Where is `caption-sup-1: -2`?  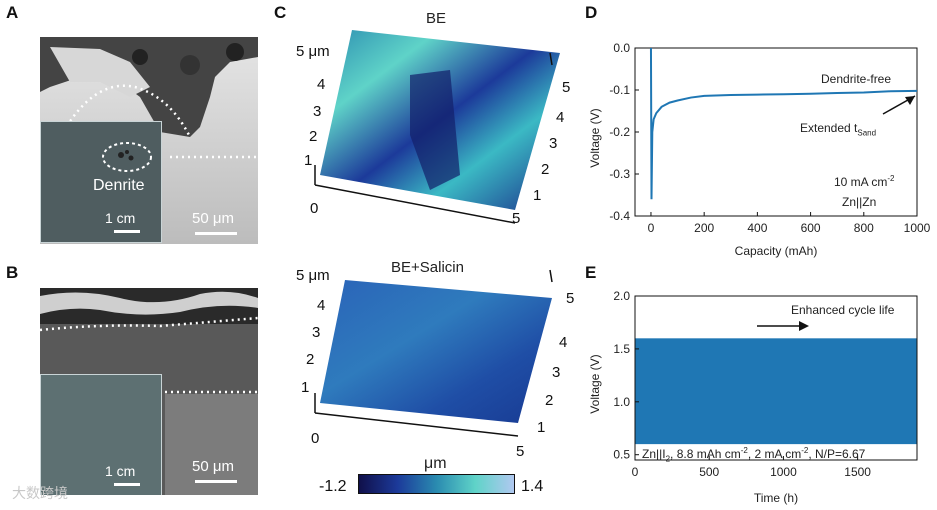 caption-sup-1: -2 is located at coordinates (744, 450).